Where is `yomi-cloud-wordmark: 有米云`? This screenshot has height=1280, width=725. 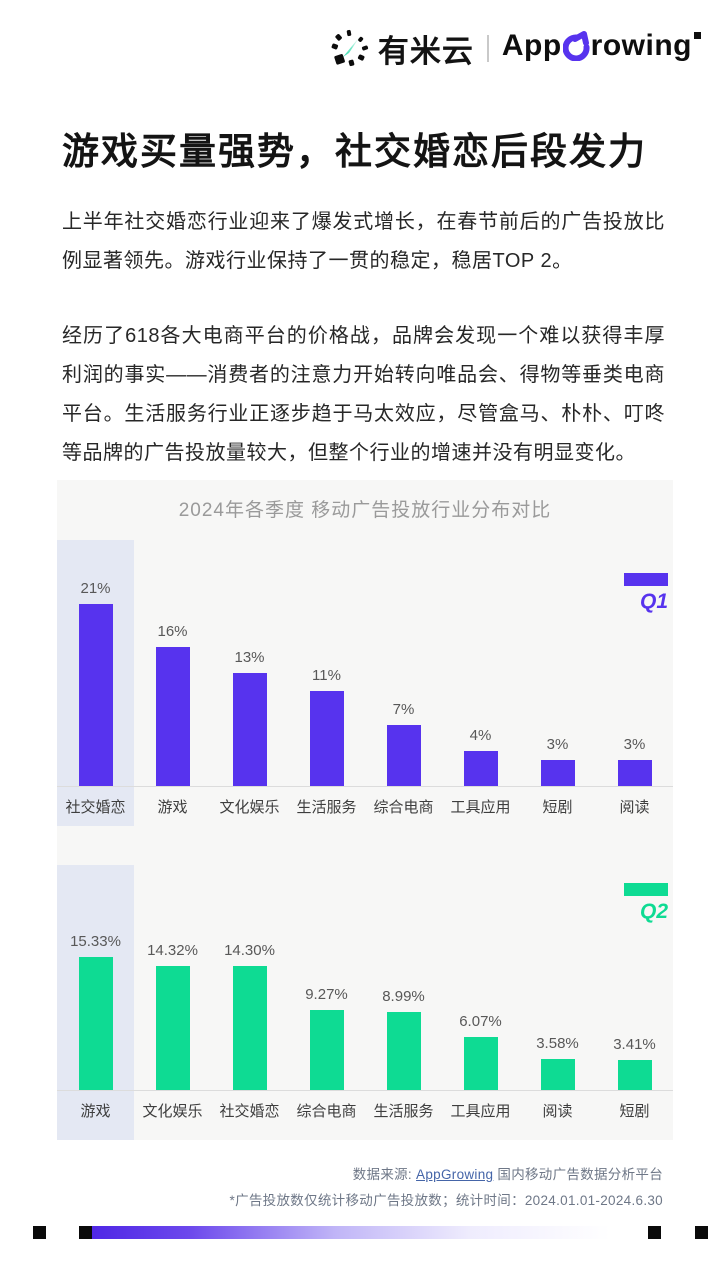 yomi-cloud-wordmark: 有米云 is located at coordinates (425, 51).